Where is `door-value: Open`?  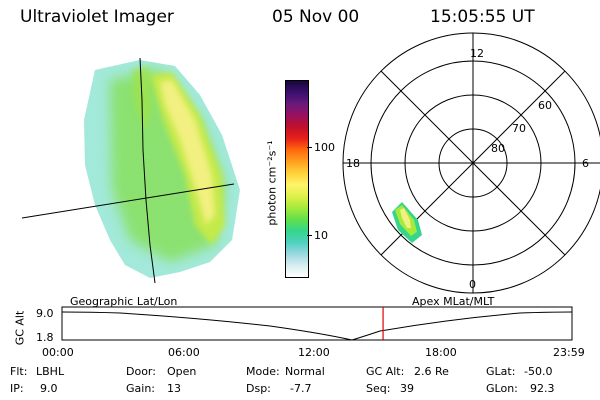 door-value: Open is located at coordinates (182, 371).